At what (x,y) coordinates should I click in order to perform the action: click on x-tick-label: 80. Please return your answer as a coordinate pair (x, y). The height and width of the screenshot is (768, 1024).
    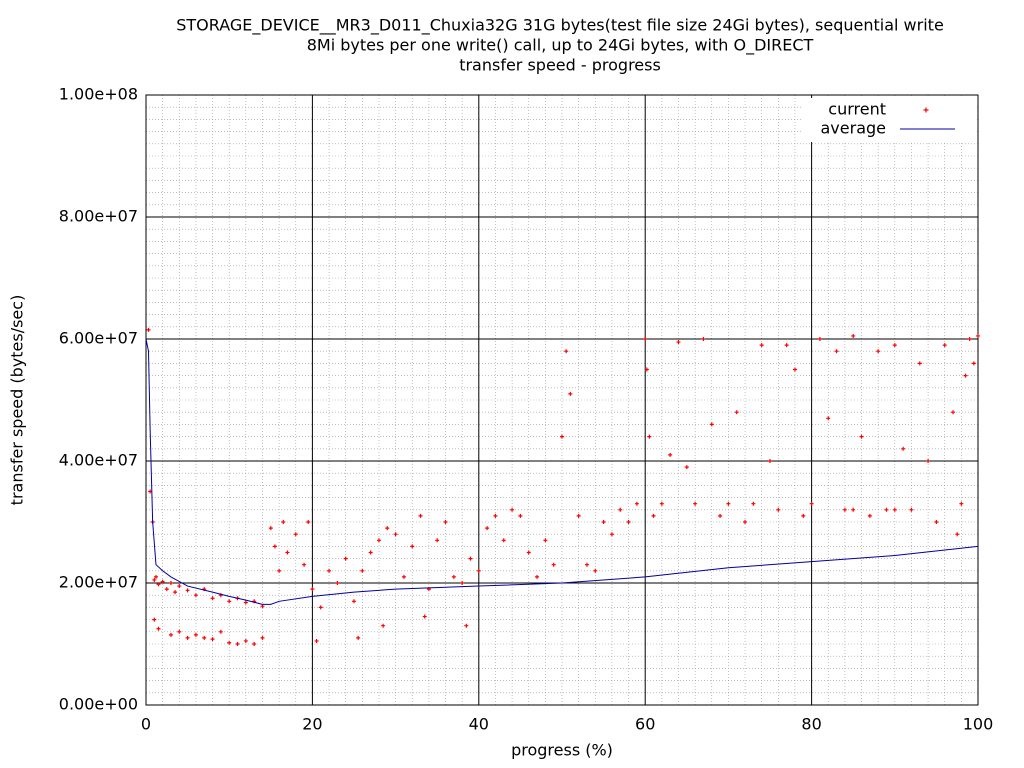
    Looking at the image, I should click on (811, 724).